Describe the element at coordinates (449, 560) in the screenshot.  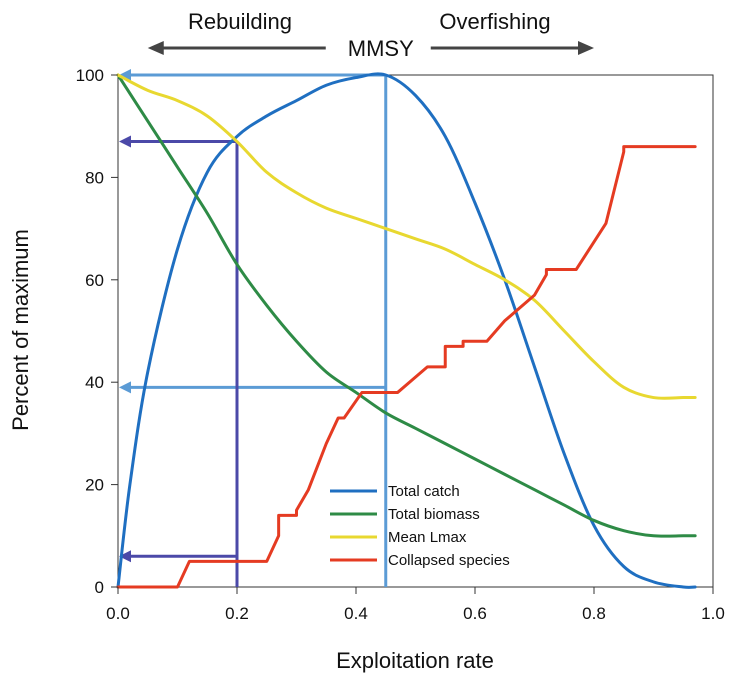
I see `legend-label: Collapsed species` at that location.